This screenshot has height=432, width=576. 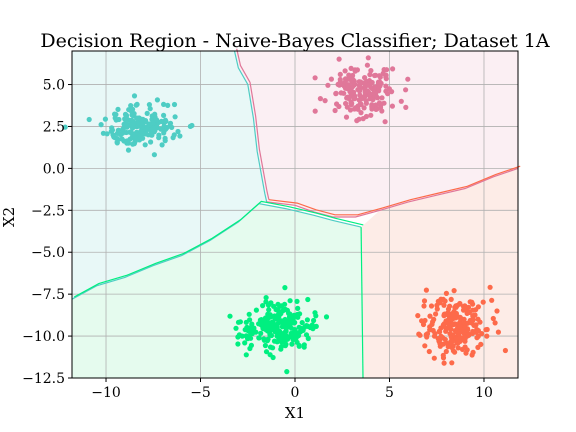 What do you see at coordinates (54, 169) in the screenshot?
I see `y-tick-label: 0.0` at bounding box center [54, 169].